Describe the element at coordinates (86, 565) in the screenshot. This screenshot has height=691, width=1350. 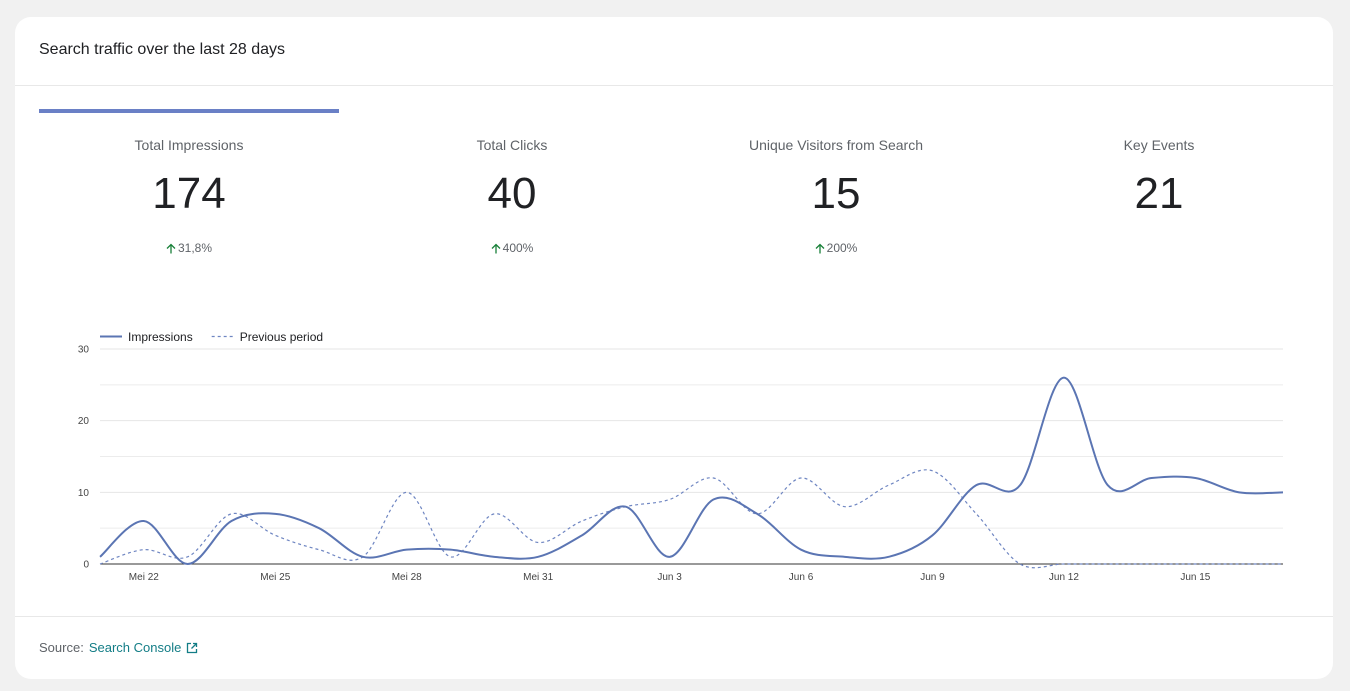
I see `y-tick-label: 0` at that location.